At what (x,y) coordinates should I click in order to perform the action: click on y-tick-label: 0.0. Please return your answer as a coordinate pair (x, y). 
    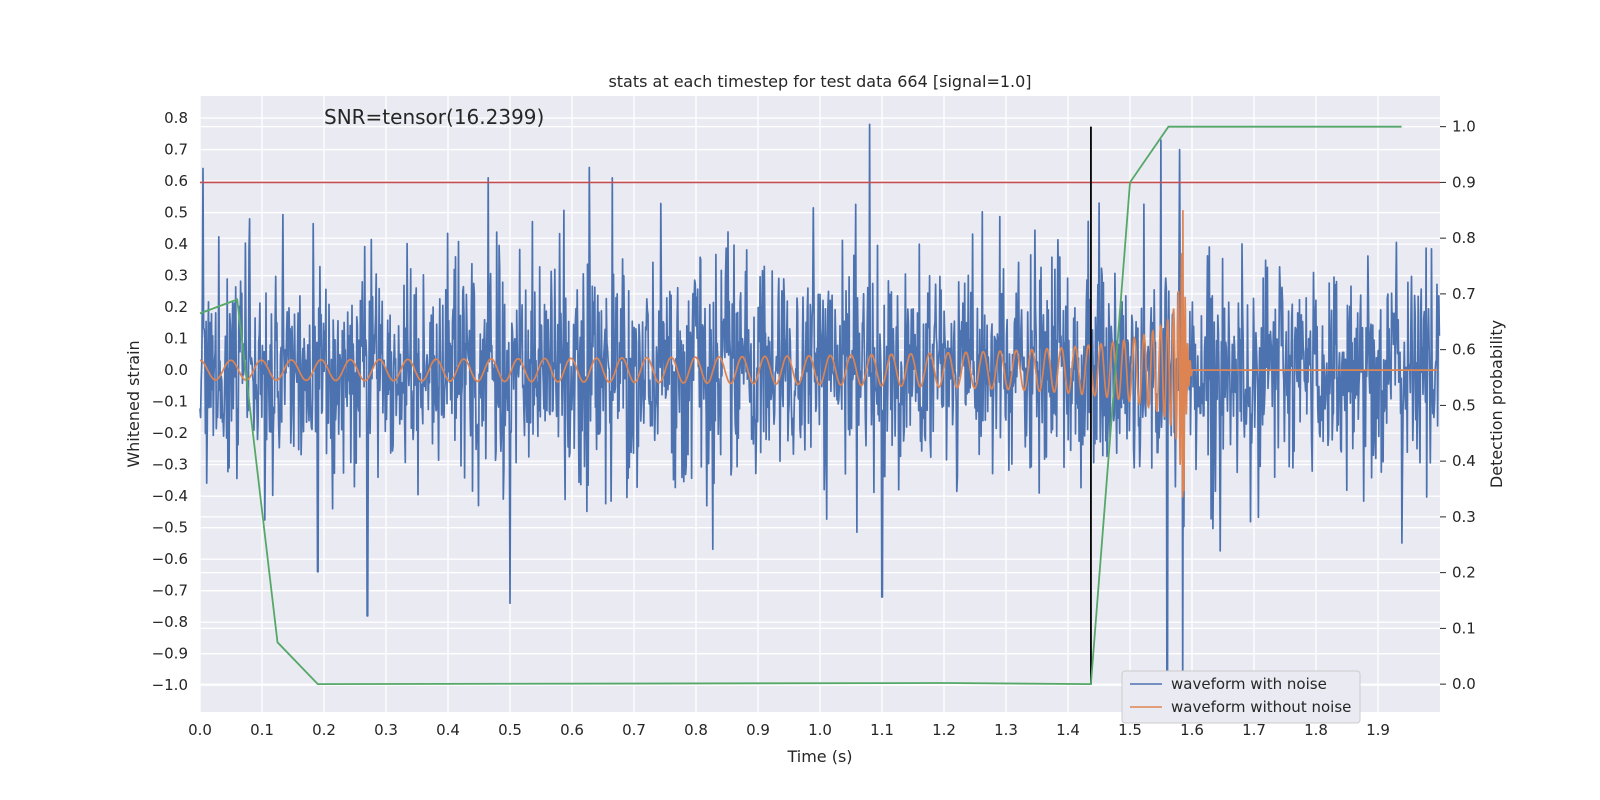
    Looking at the image, I should click on (176, 370).